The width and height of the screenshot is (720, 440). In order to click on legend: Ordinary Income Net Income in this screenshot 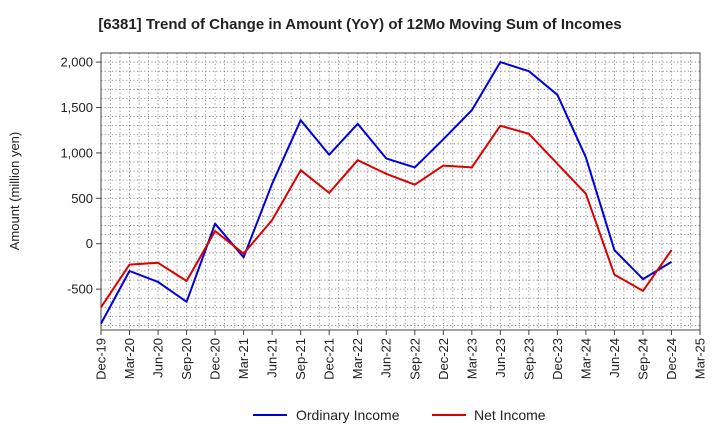, I will do `click(399, 415)`.